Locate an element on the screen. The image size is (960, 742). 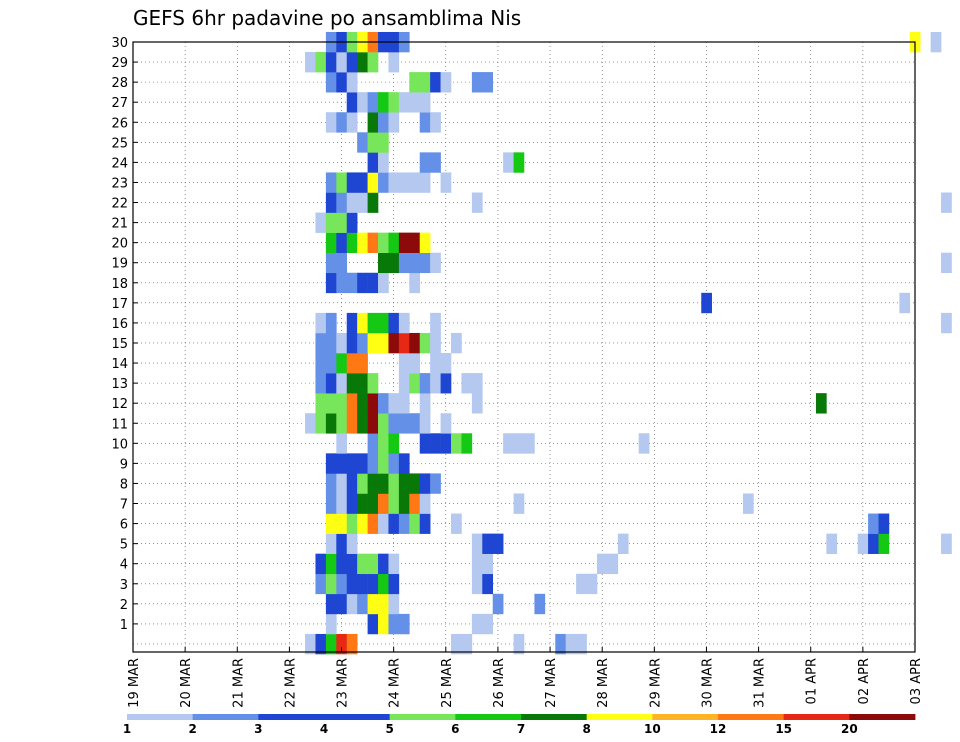
y-tick-label: 4 is located at coordinates (124, 565).